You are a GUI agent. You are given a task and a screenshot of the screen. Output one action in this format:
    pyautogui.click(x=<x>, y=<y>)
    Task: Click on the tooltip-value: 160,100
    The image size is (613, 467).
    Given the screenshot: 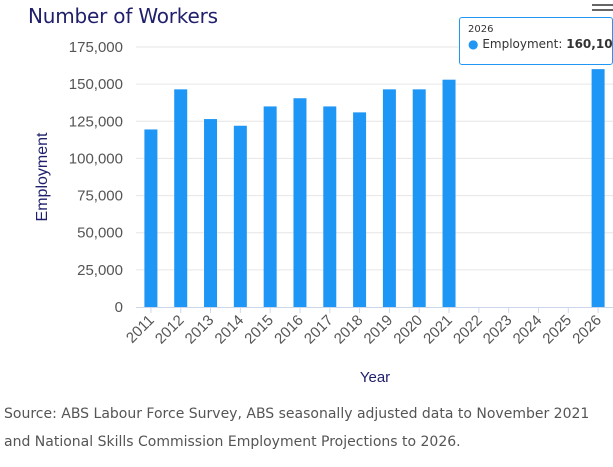 What is the action you would take?
    pyautogui.click(x=589, y=44)
    